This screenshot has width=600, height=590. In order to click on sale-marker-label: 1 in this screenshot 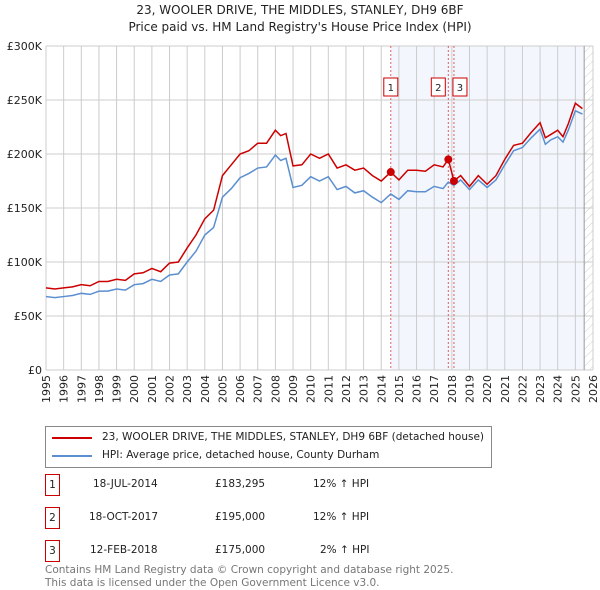, I will do `click(391, 88)`.